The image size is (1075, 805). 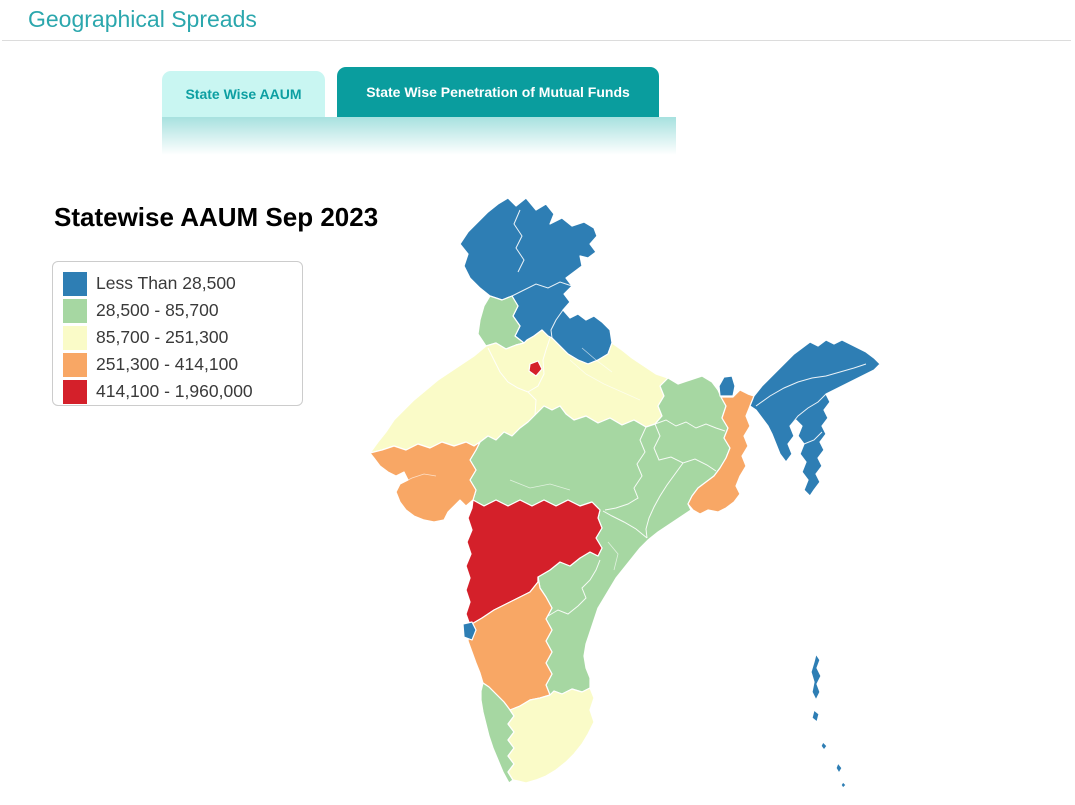 I want to click on legend-label: 251,300 - 414,100, so click(x=167, y=364).